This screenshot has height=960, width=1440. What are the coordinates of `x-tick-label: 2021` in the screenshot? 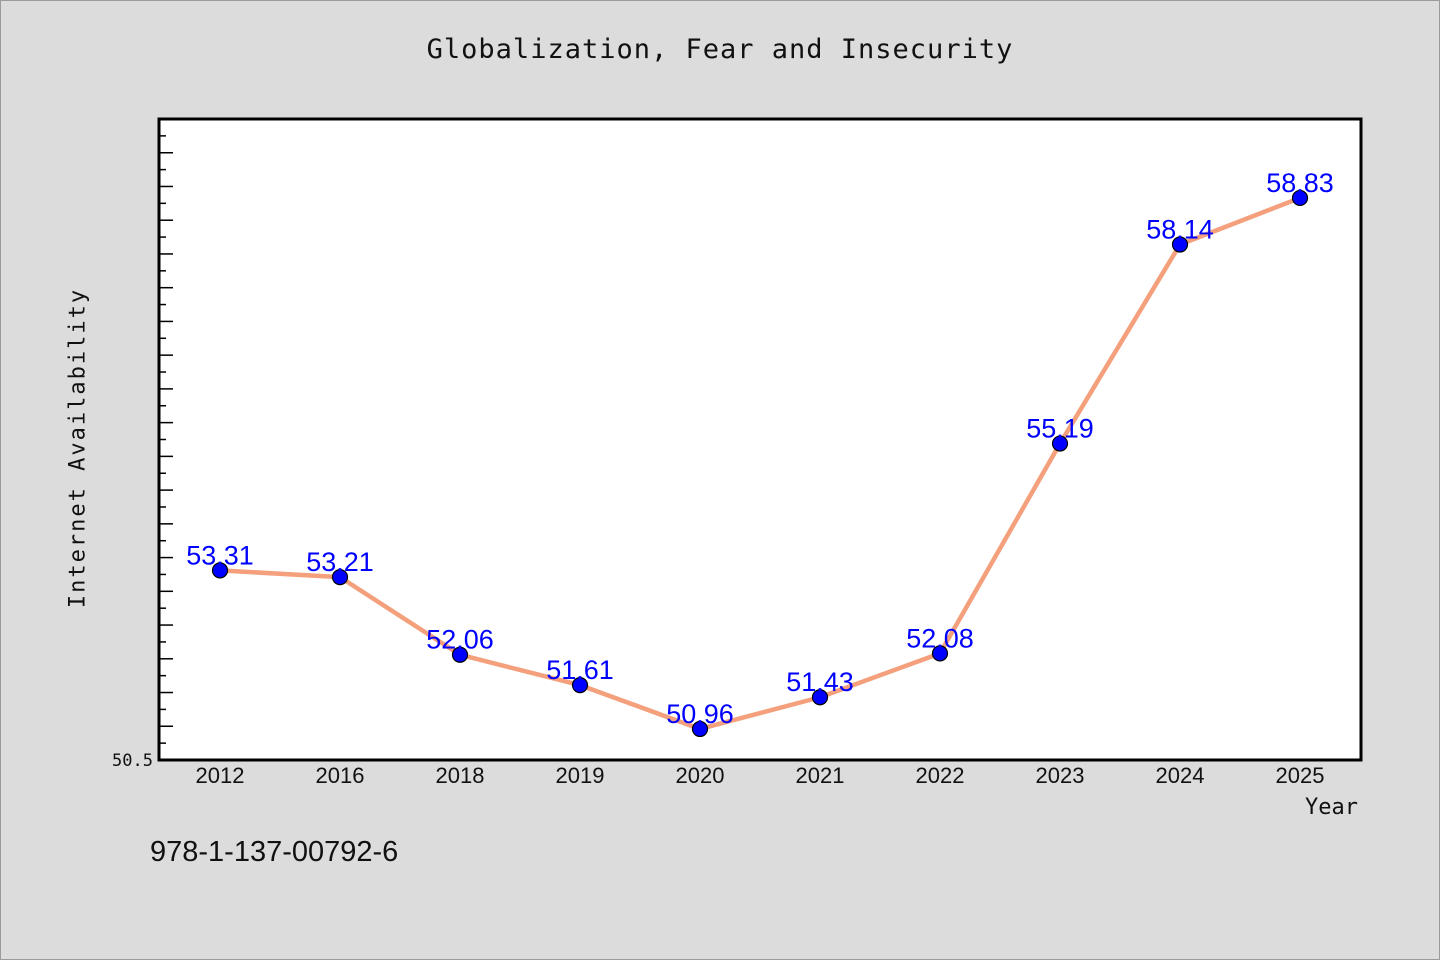 It's located at (820, 775).